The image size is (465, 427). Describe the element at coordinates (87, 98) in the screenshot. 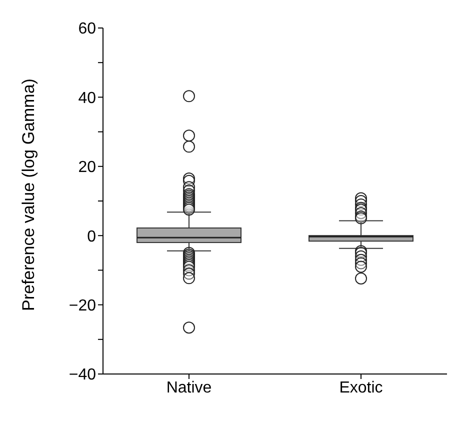

I see `y-tick-label: 40` at that location.